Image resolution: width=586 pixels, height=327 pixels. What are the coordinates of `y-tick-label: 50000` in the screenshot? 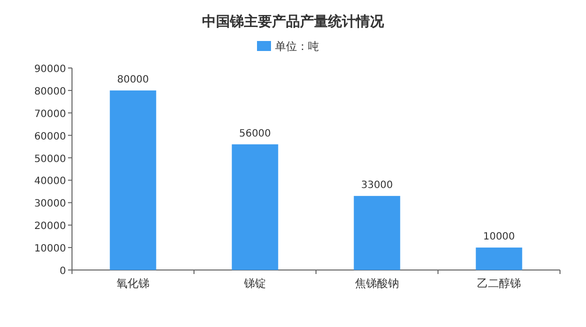 It's located at (50, 159).